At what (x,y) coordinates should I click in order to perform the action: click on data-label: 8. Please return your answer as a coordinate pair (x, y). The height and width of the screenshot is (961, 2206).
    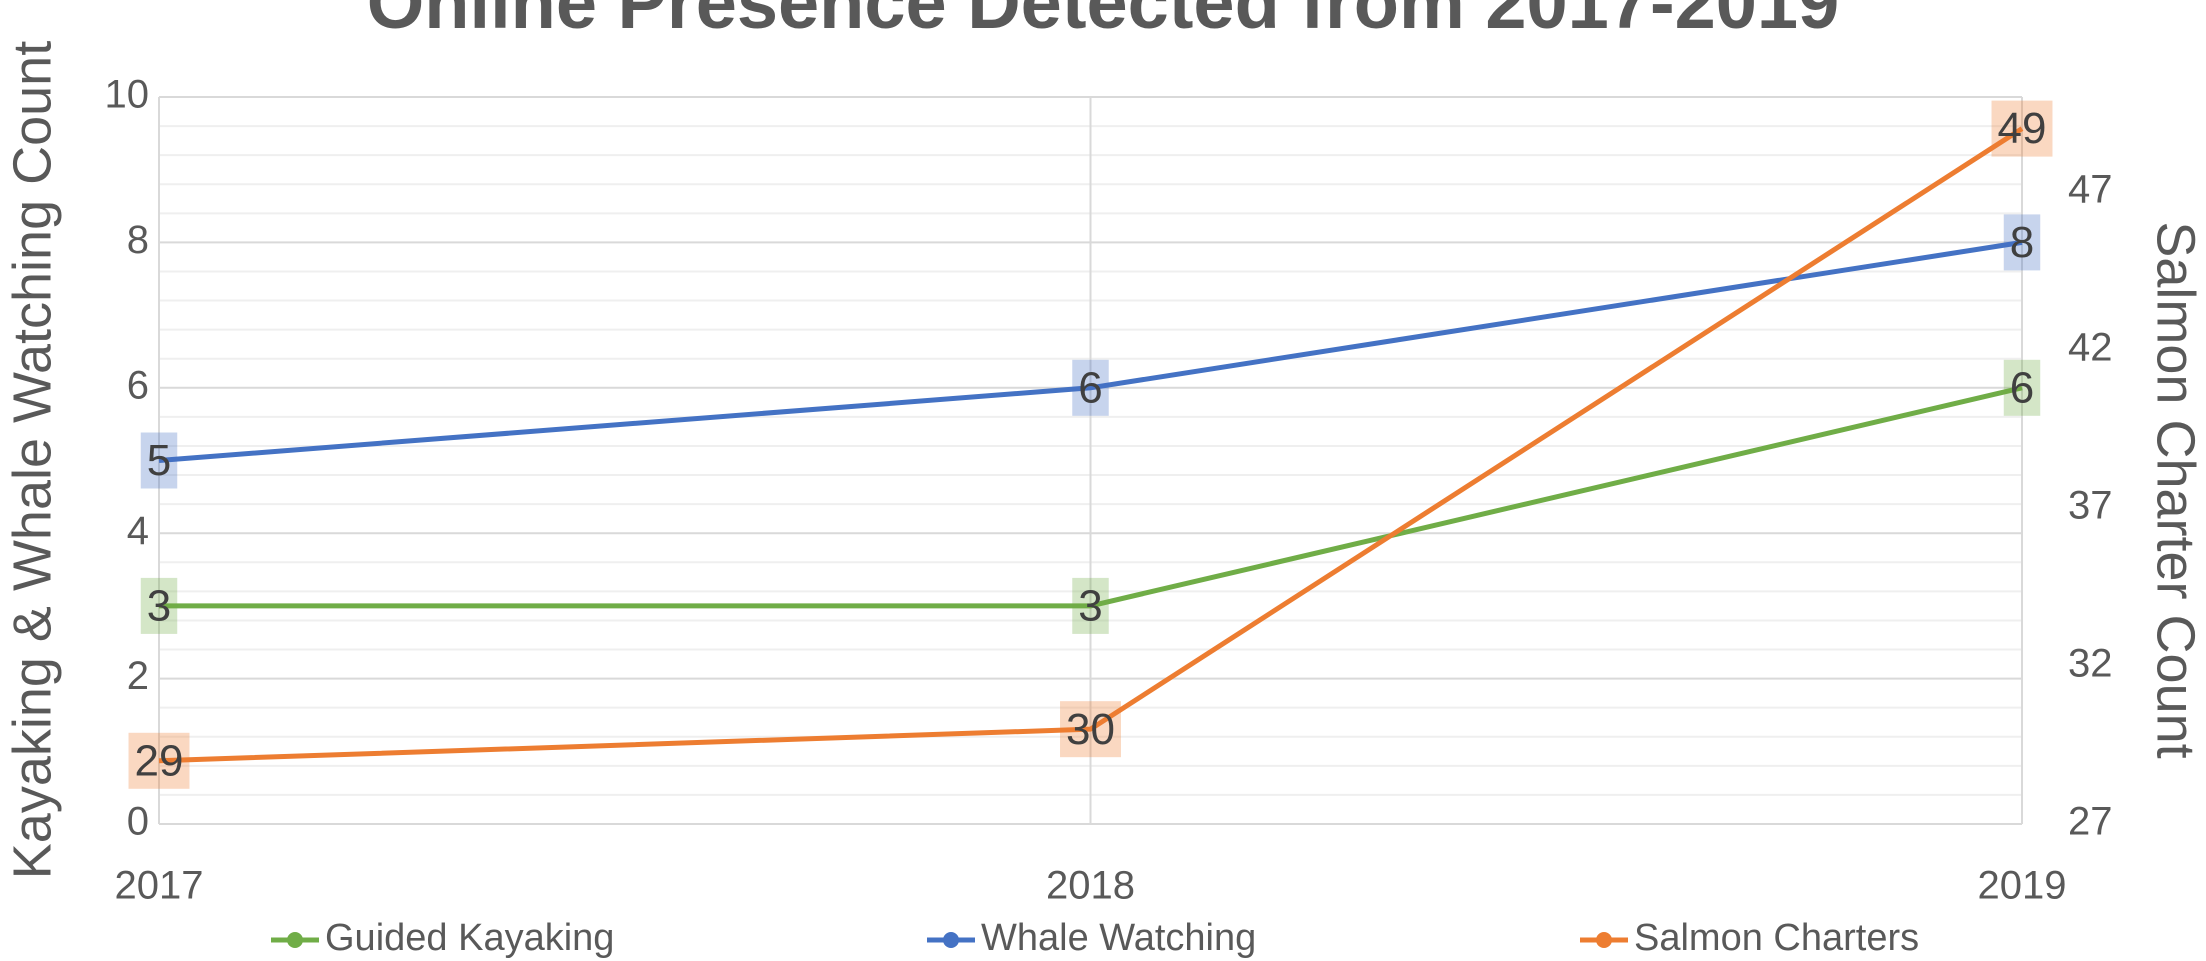
    Looking at the image, I should click on (2022, 242).